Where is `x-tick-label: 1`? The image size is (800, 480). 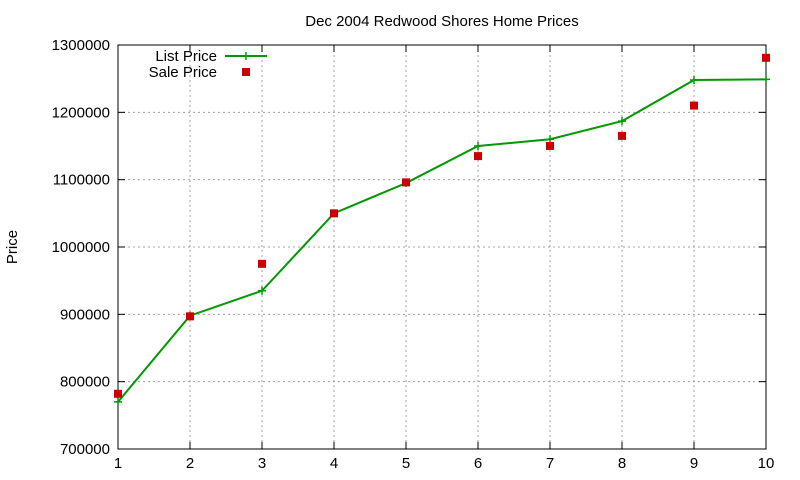 x-tick-label: 1 is located at coordinates (118, 463).